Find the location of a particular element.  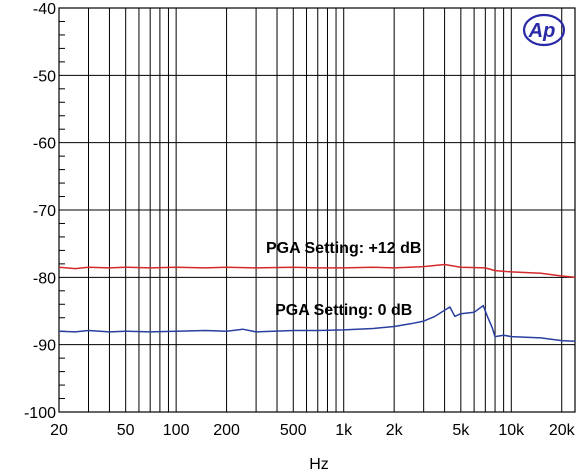

ap-logo-ring is located at coordinates (544, 30).